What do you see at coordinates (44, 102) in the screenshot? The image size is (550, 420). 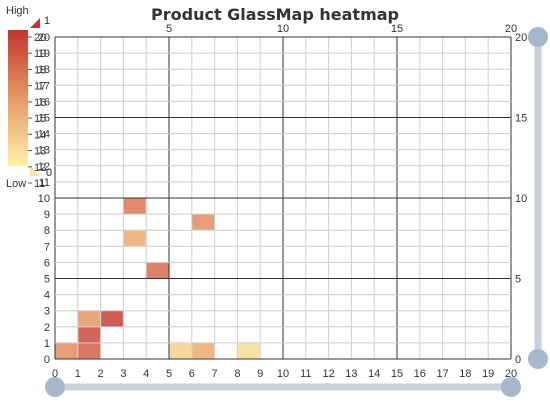 I see `y-axis-tick-label: 16` at bounding box center [44, 102].